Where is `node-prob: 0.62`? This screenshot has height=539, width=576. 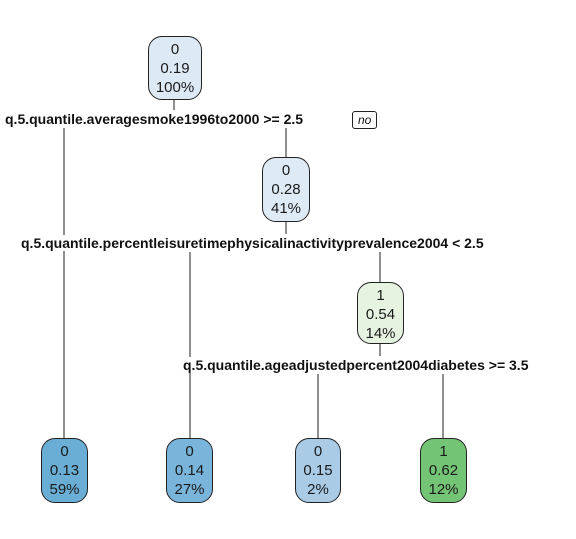
node-prob: 0.62 is located at coordinates (443, 470).